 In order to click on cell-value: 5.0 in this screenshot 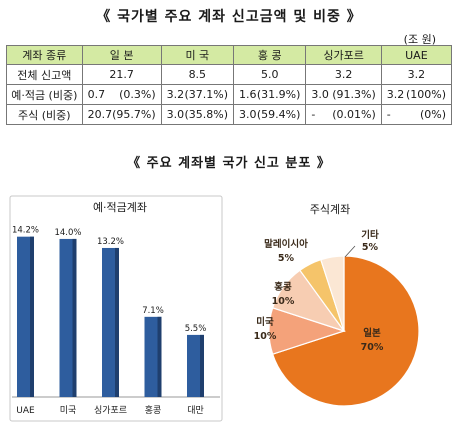, I will do `click(269, 74)`.